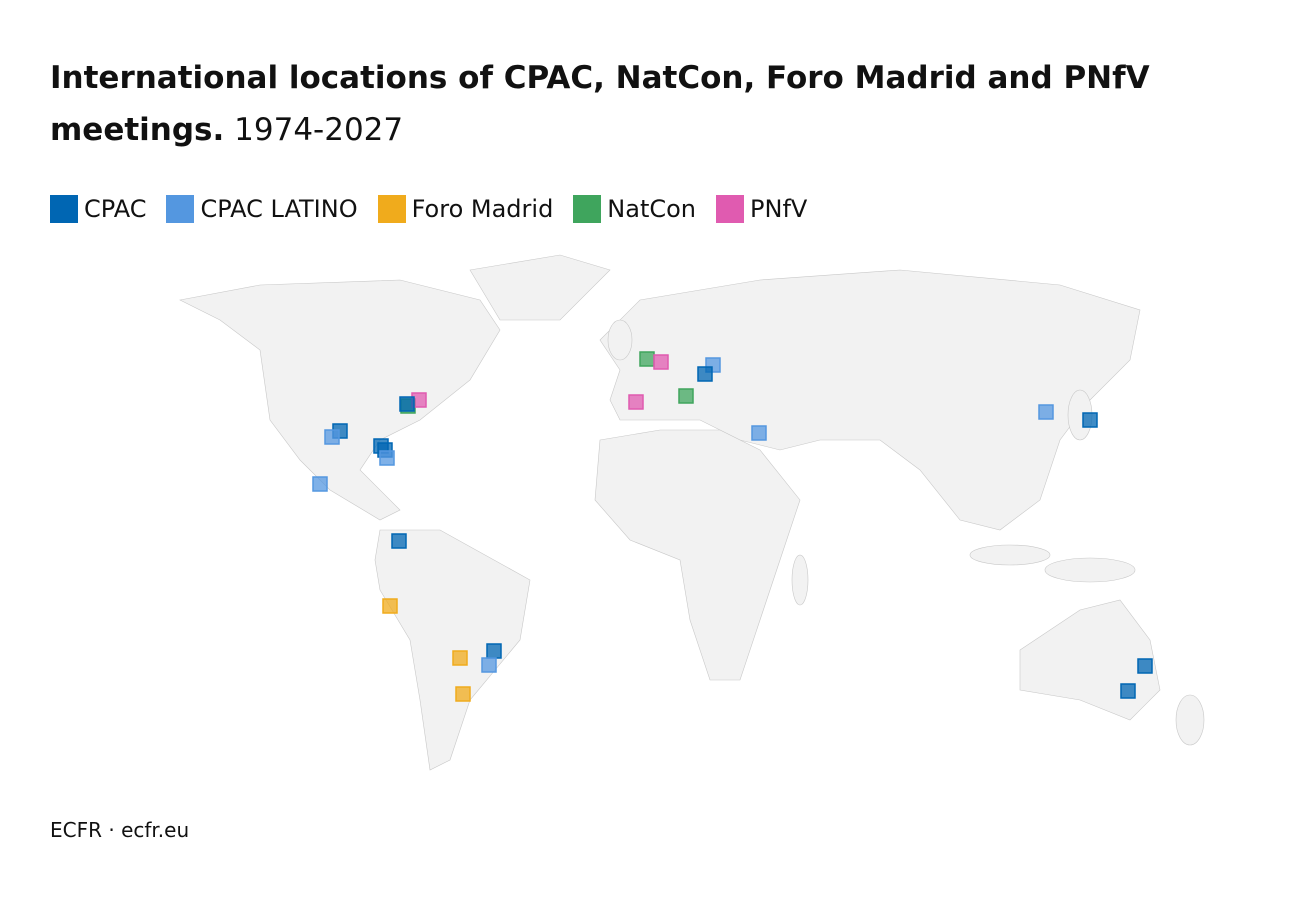  I want to click on subtitle: 1974-2027, so click(319, 130).